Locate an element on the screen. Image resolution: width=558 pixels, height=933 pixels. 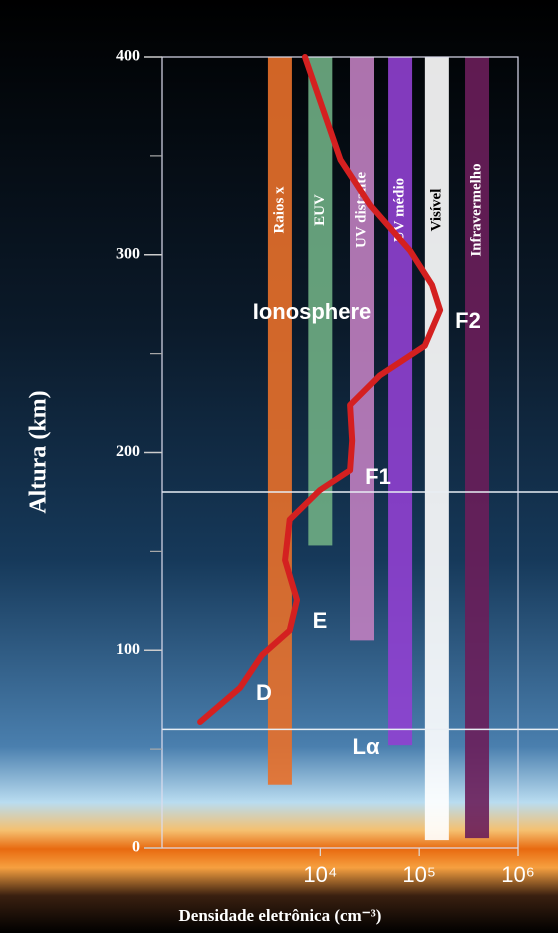
x-axis-label: Densidade eletrônica (cm⁻³) is located at coordinates (280, 915).